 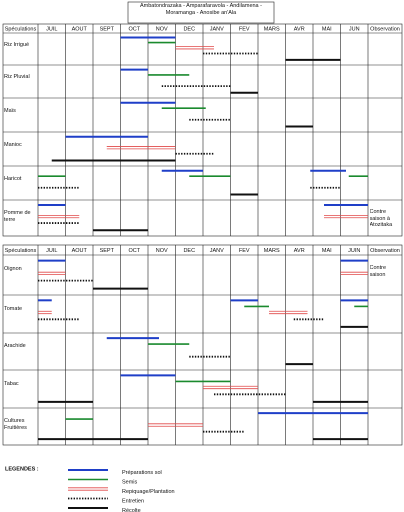 I want to click on crop-label-wrap: Tabac, so click(x=11, y=383).